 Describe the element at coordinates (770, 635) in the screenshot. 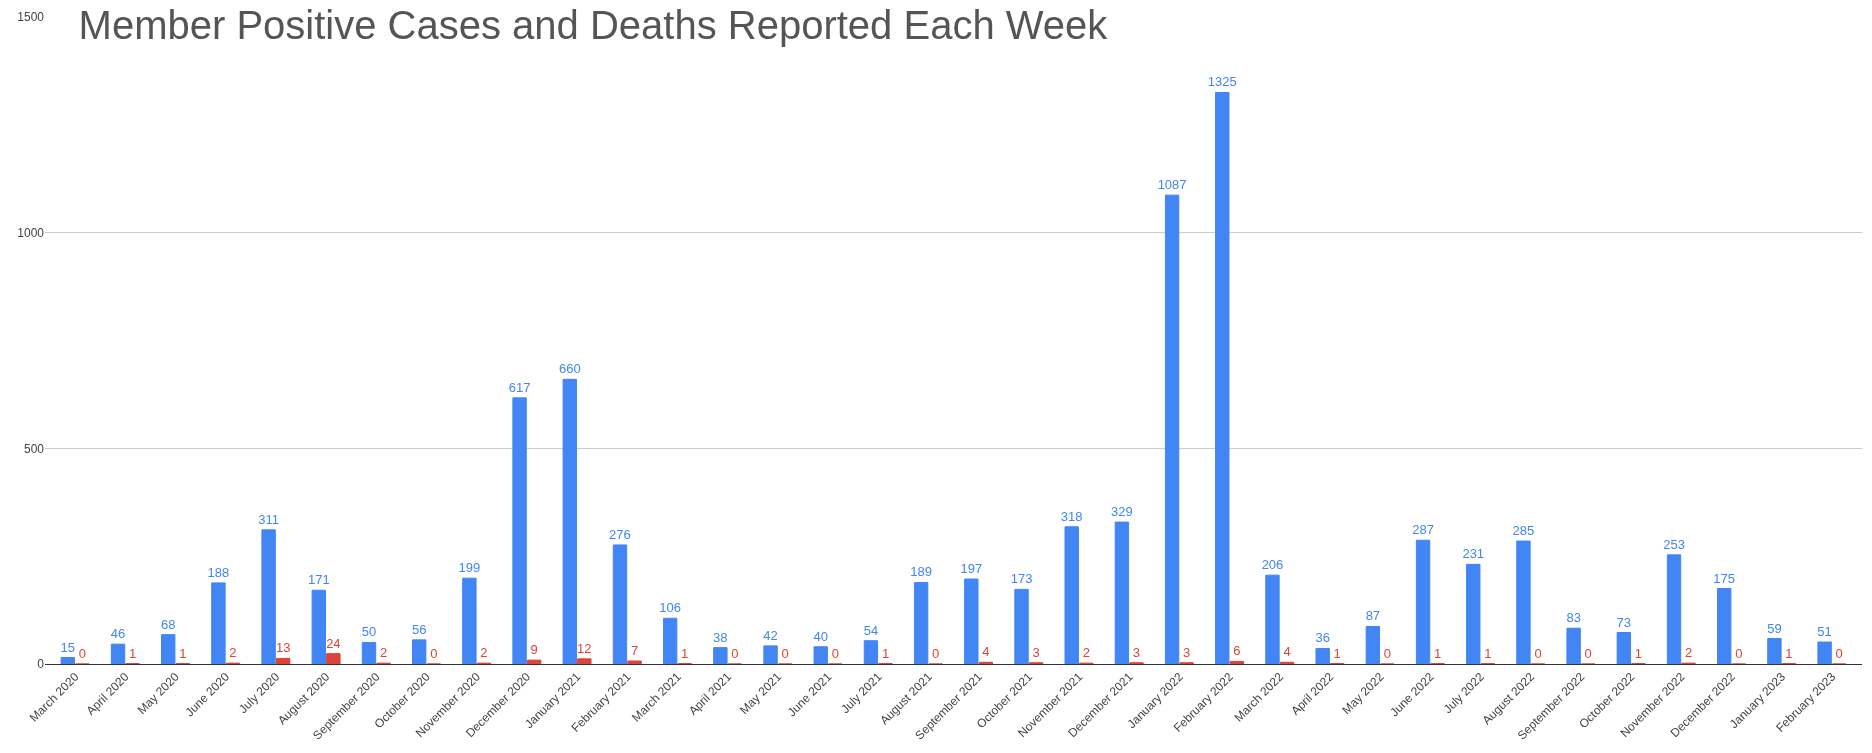

I see `data-label: 42` at that location.